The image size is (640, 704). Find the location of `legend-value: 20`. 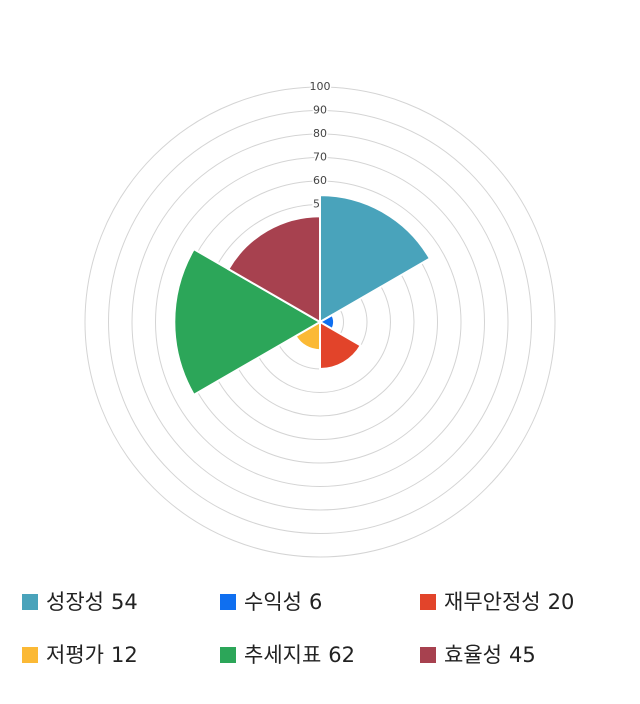

legend-value: 20 is located at coordinates (561, 602).